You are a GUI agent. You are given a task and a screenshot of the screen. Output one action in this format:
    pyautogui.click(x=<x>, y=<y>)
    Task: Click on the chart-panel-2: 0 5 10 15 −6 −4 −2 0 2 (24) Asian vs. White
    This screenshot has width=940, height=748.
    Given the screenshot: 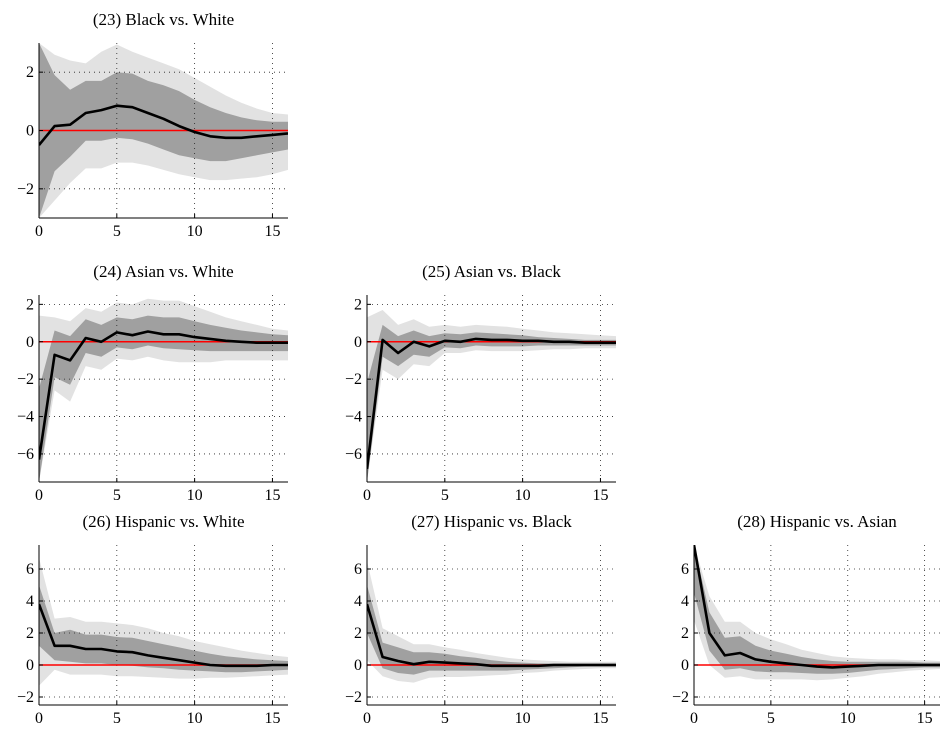 What is the action you would take?
    pyautogui.click(x=152, y=383)
    